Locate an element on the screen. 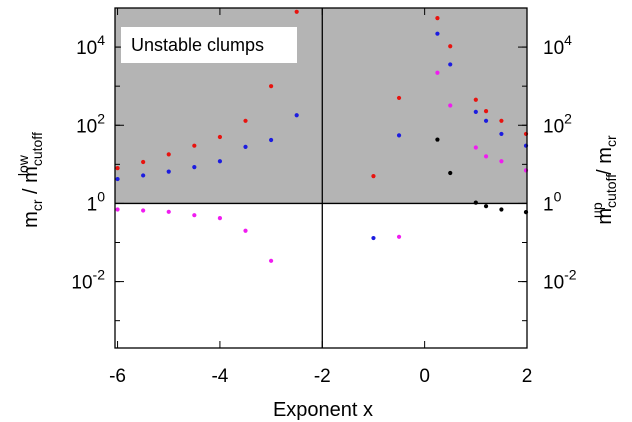  y-axis-title-right: mcutoffup / mcr is located at coordinates (604, 180).